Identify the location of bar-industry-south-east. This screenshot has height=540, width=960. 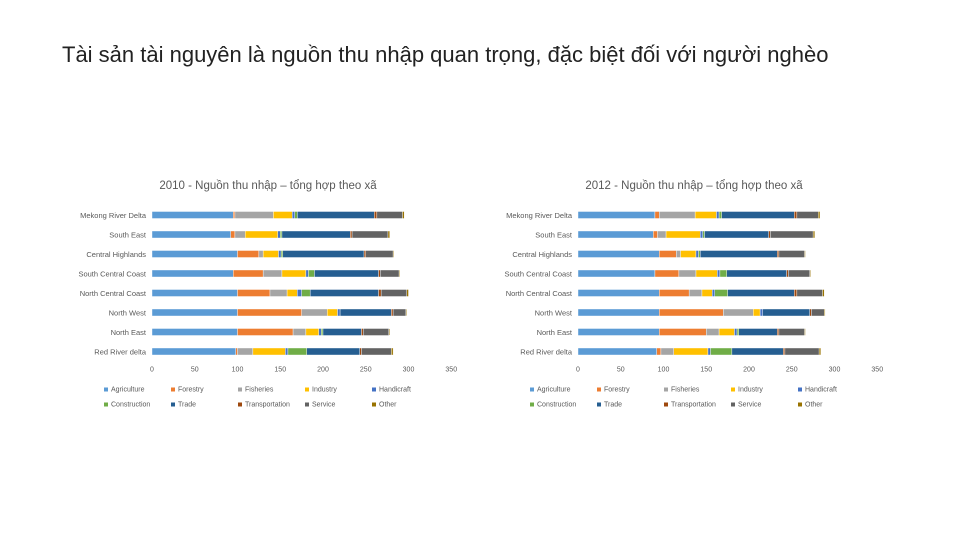
(261, 234).